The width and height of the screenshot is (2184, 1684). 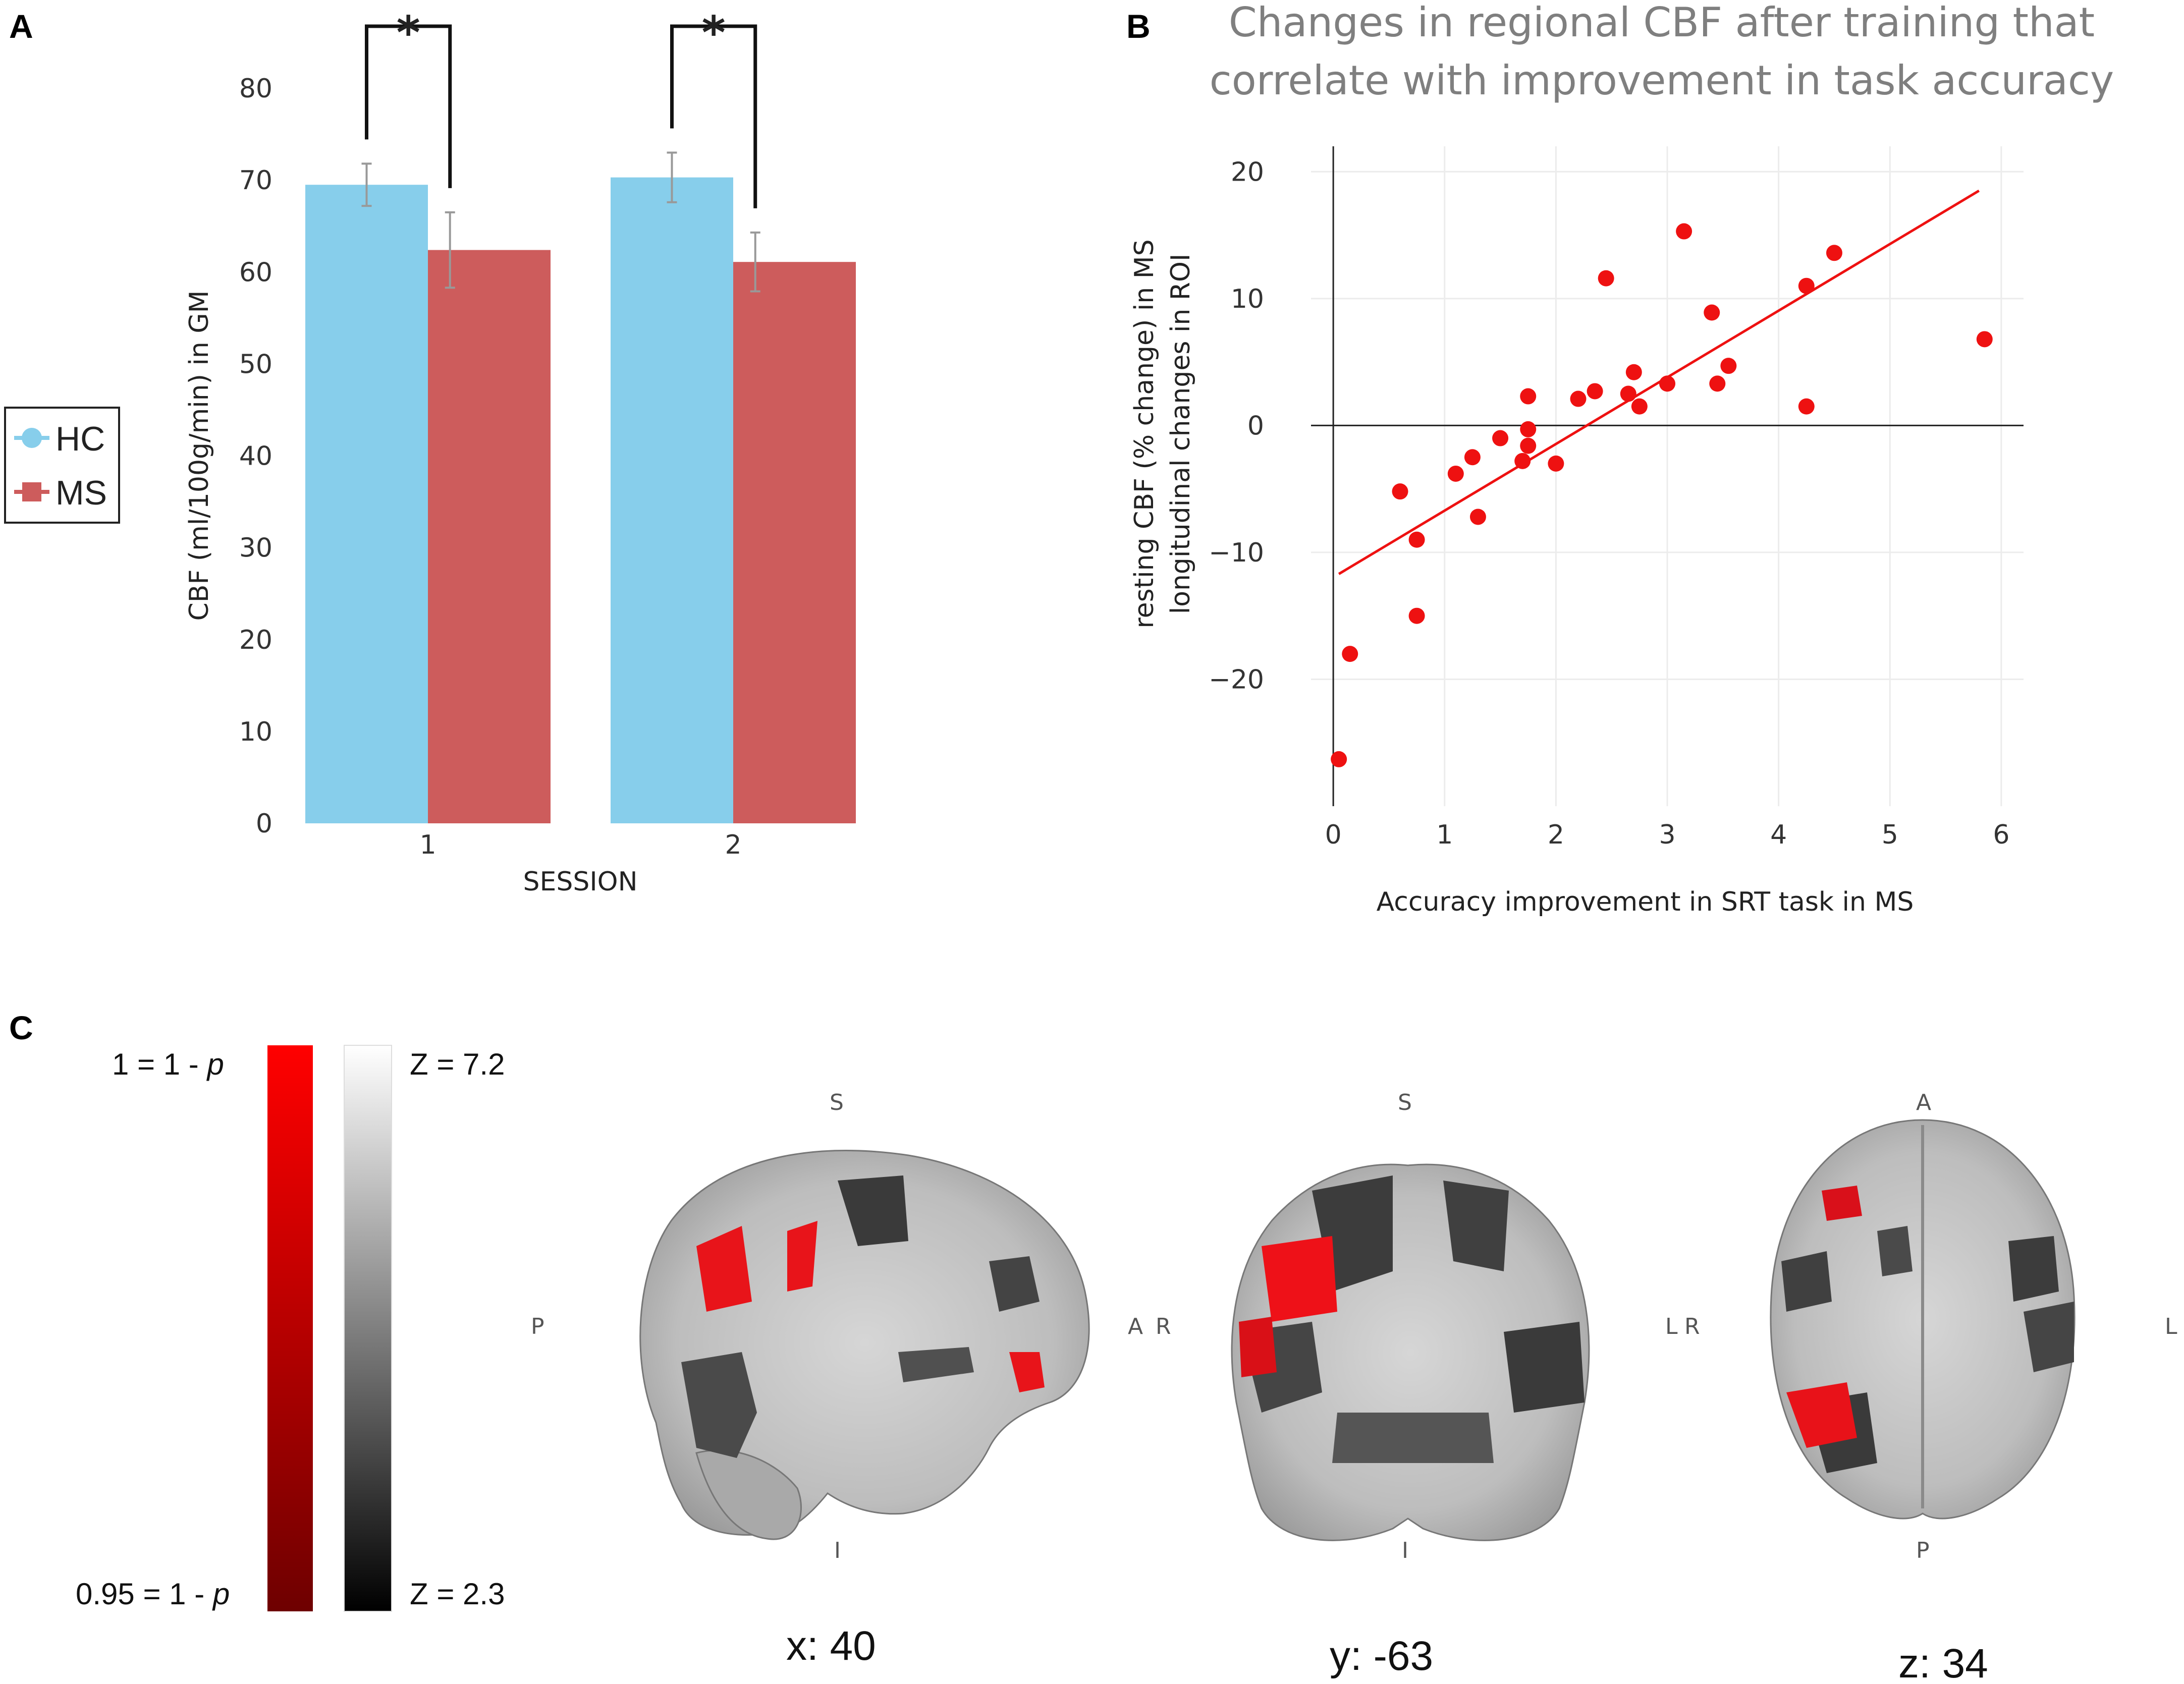 I want to click on y-tick-label: −20, so click(x=1236, y=680).